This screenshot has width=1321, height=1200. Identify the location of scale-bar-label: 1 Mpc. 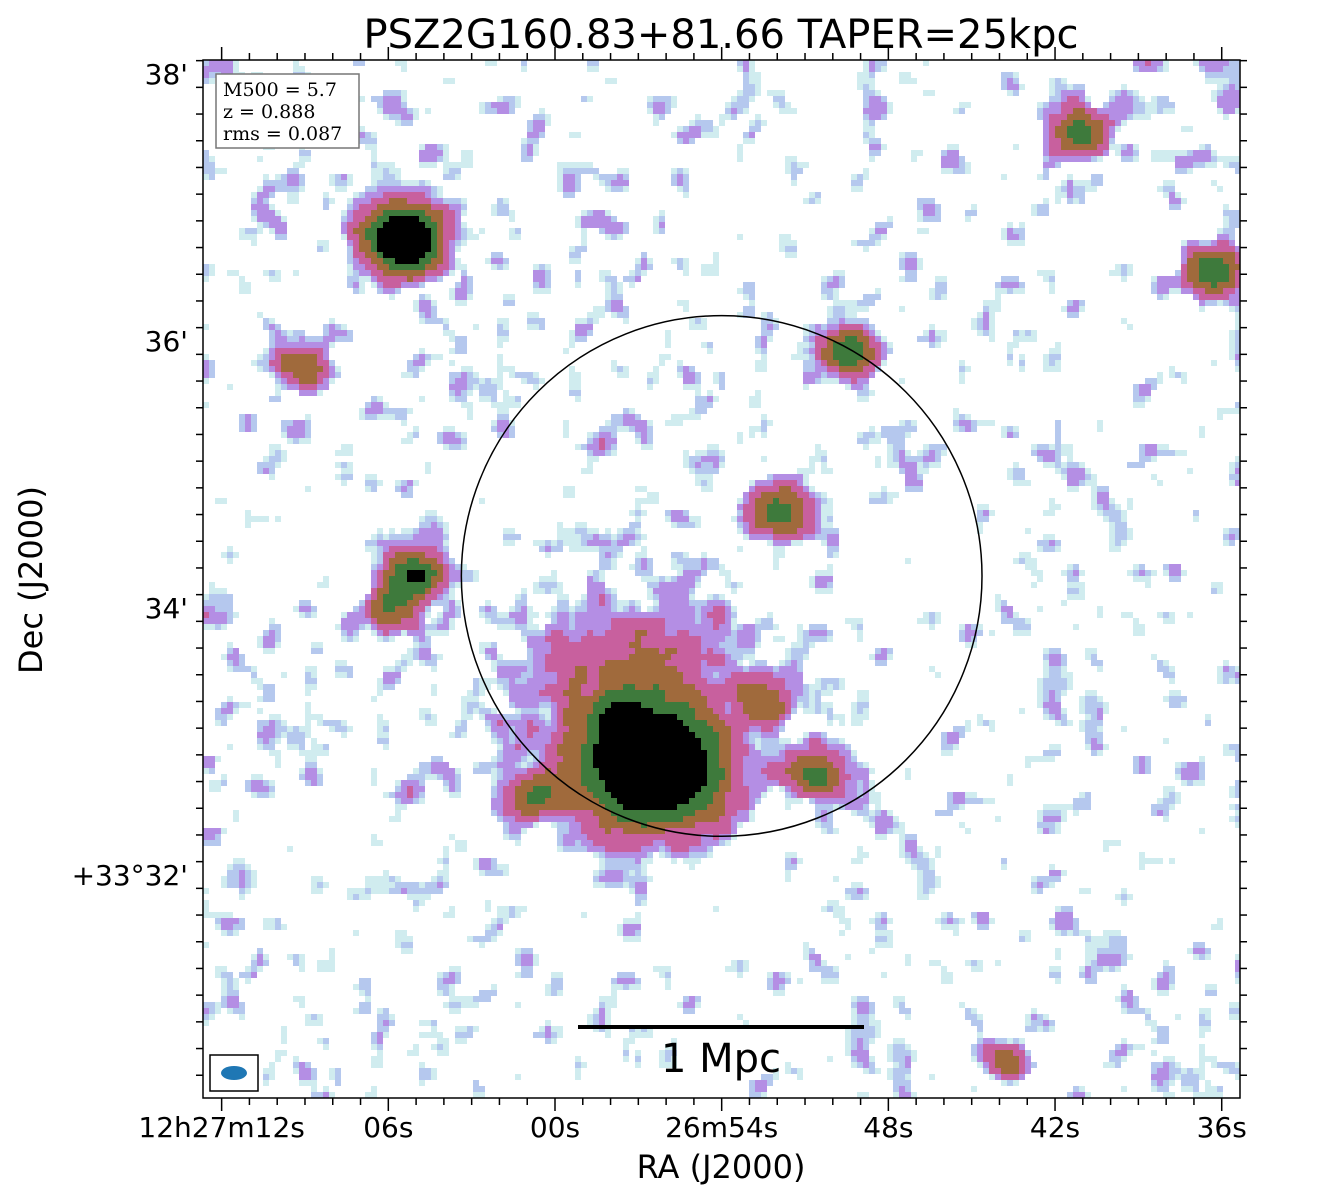
(721, 1059).